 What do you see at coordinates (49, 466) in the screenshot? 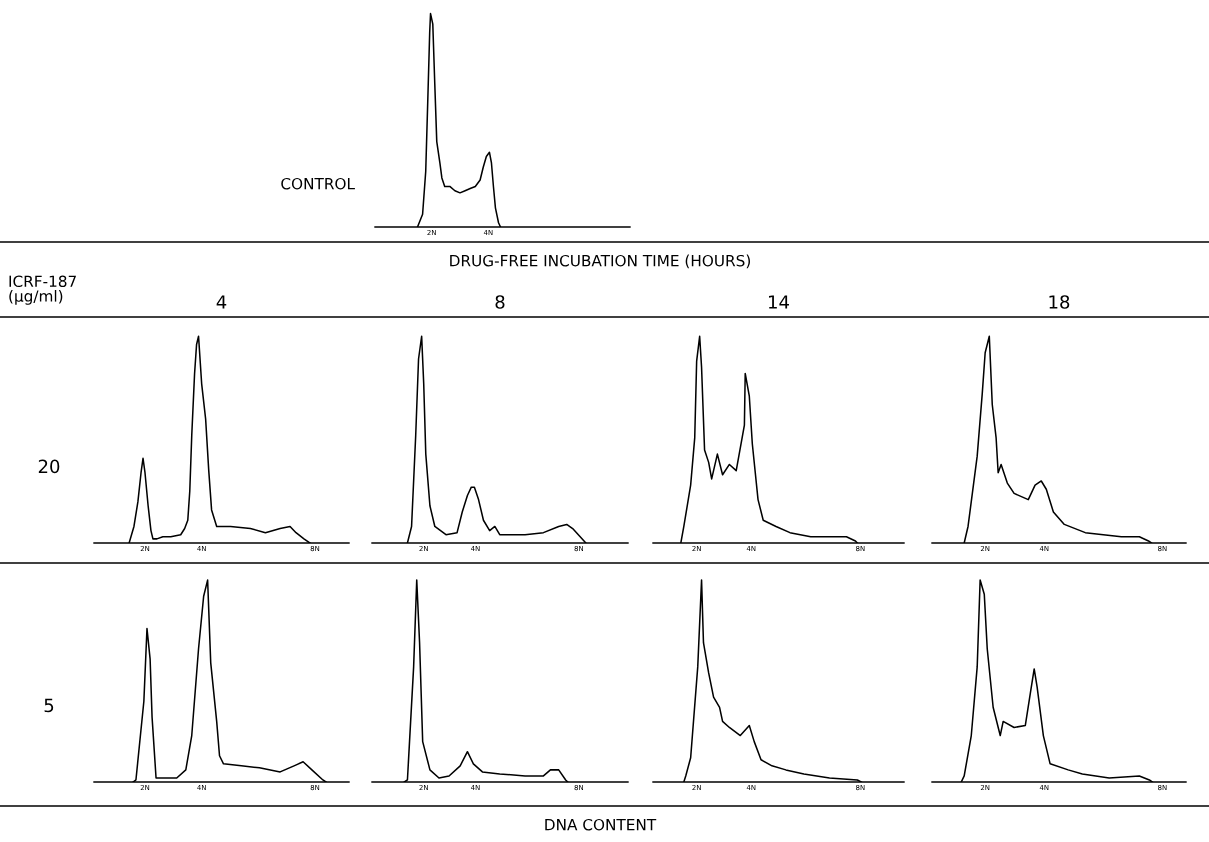
I see `y-axis-title: 20` at bounding box center [49, 466].